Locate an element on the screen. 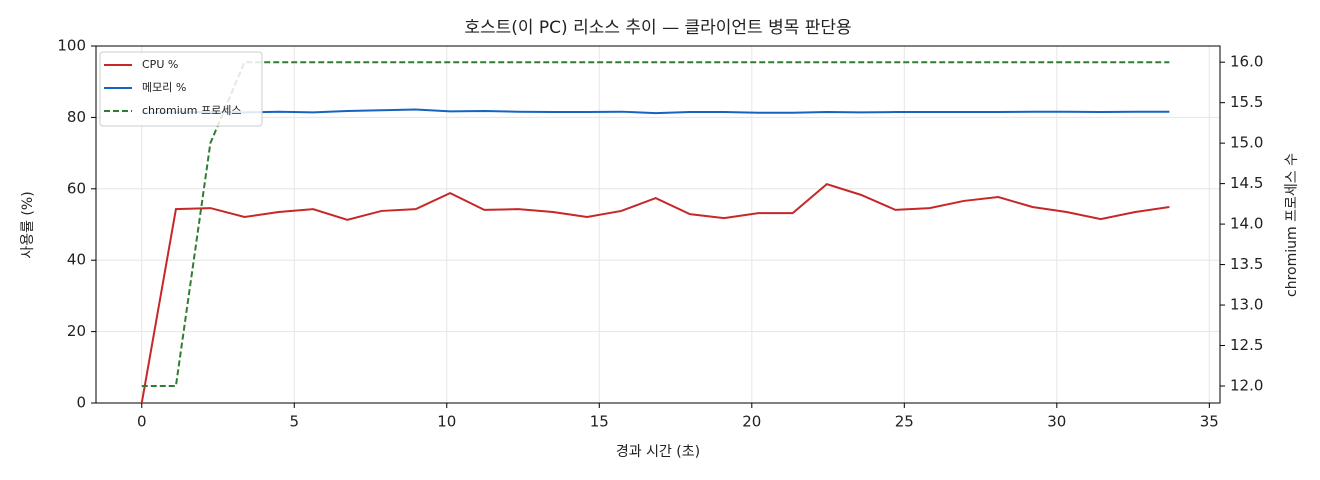  legend-label: chromium 프로세스 is located at coordinates (191, 110).